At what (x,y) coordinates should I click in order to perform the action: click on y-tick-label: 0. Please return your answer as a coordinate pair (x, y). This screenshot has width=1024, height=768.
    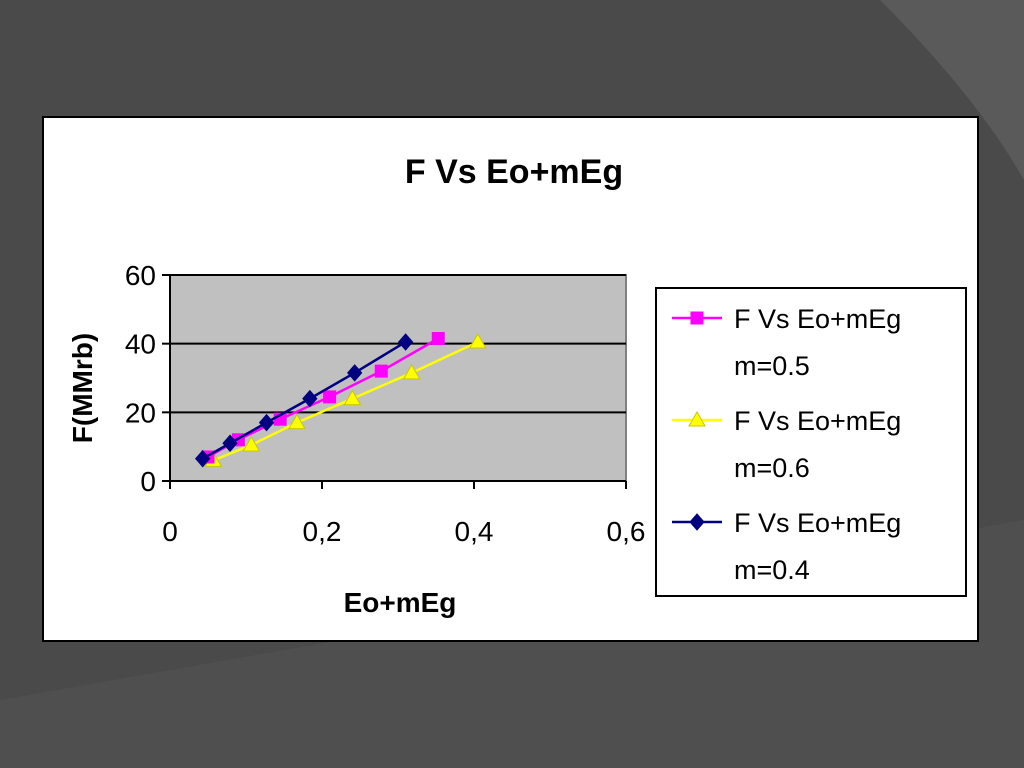
    Looking at the image, I should click on (148, 481).